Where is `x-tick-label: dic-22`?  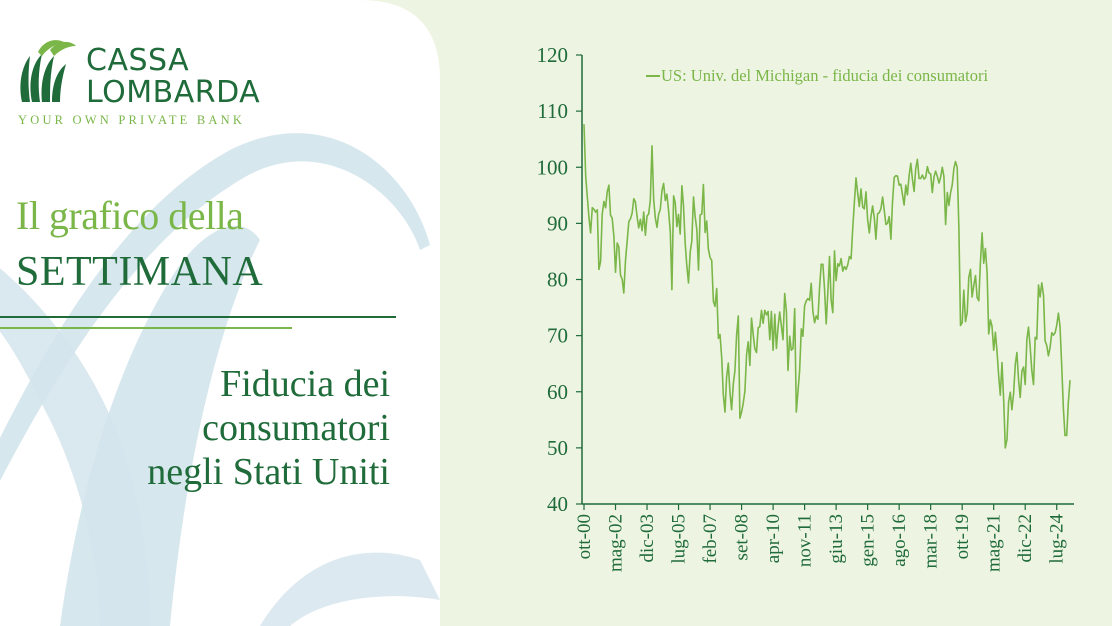 x-tick-label: dic-22 is located at coordinates (1025, 538).